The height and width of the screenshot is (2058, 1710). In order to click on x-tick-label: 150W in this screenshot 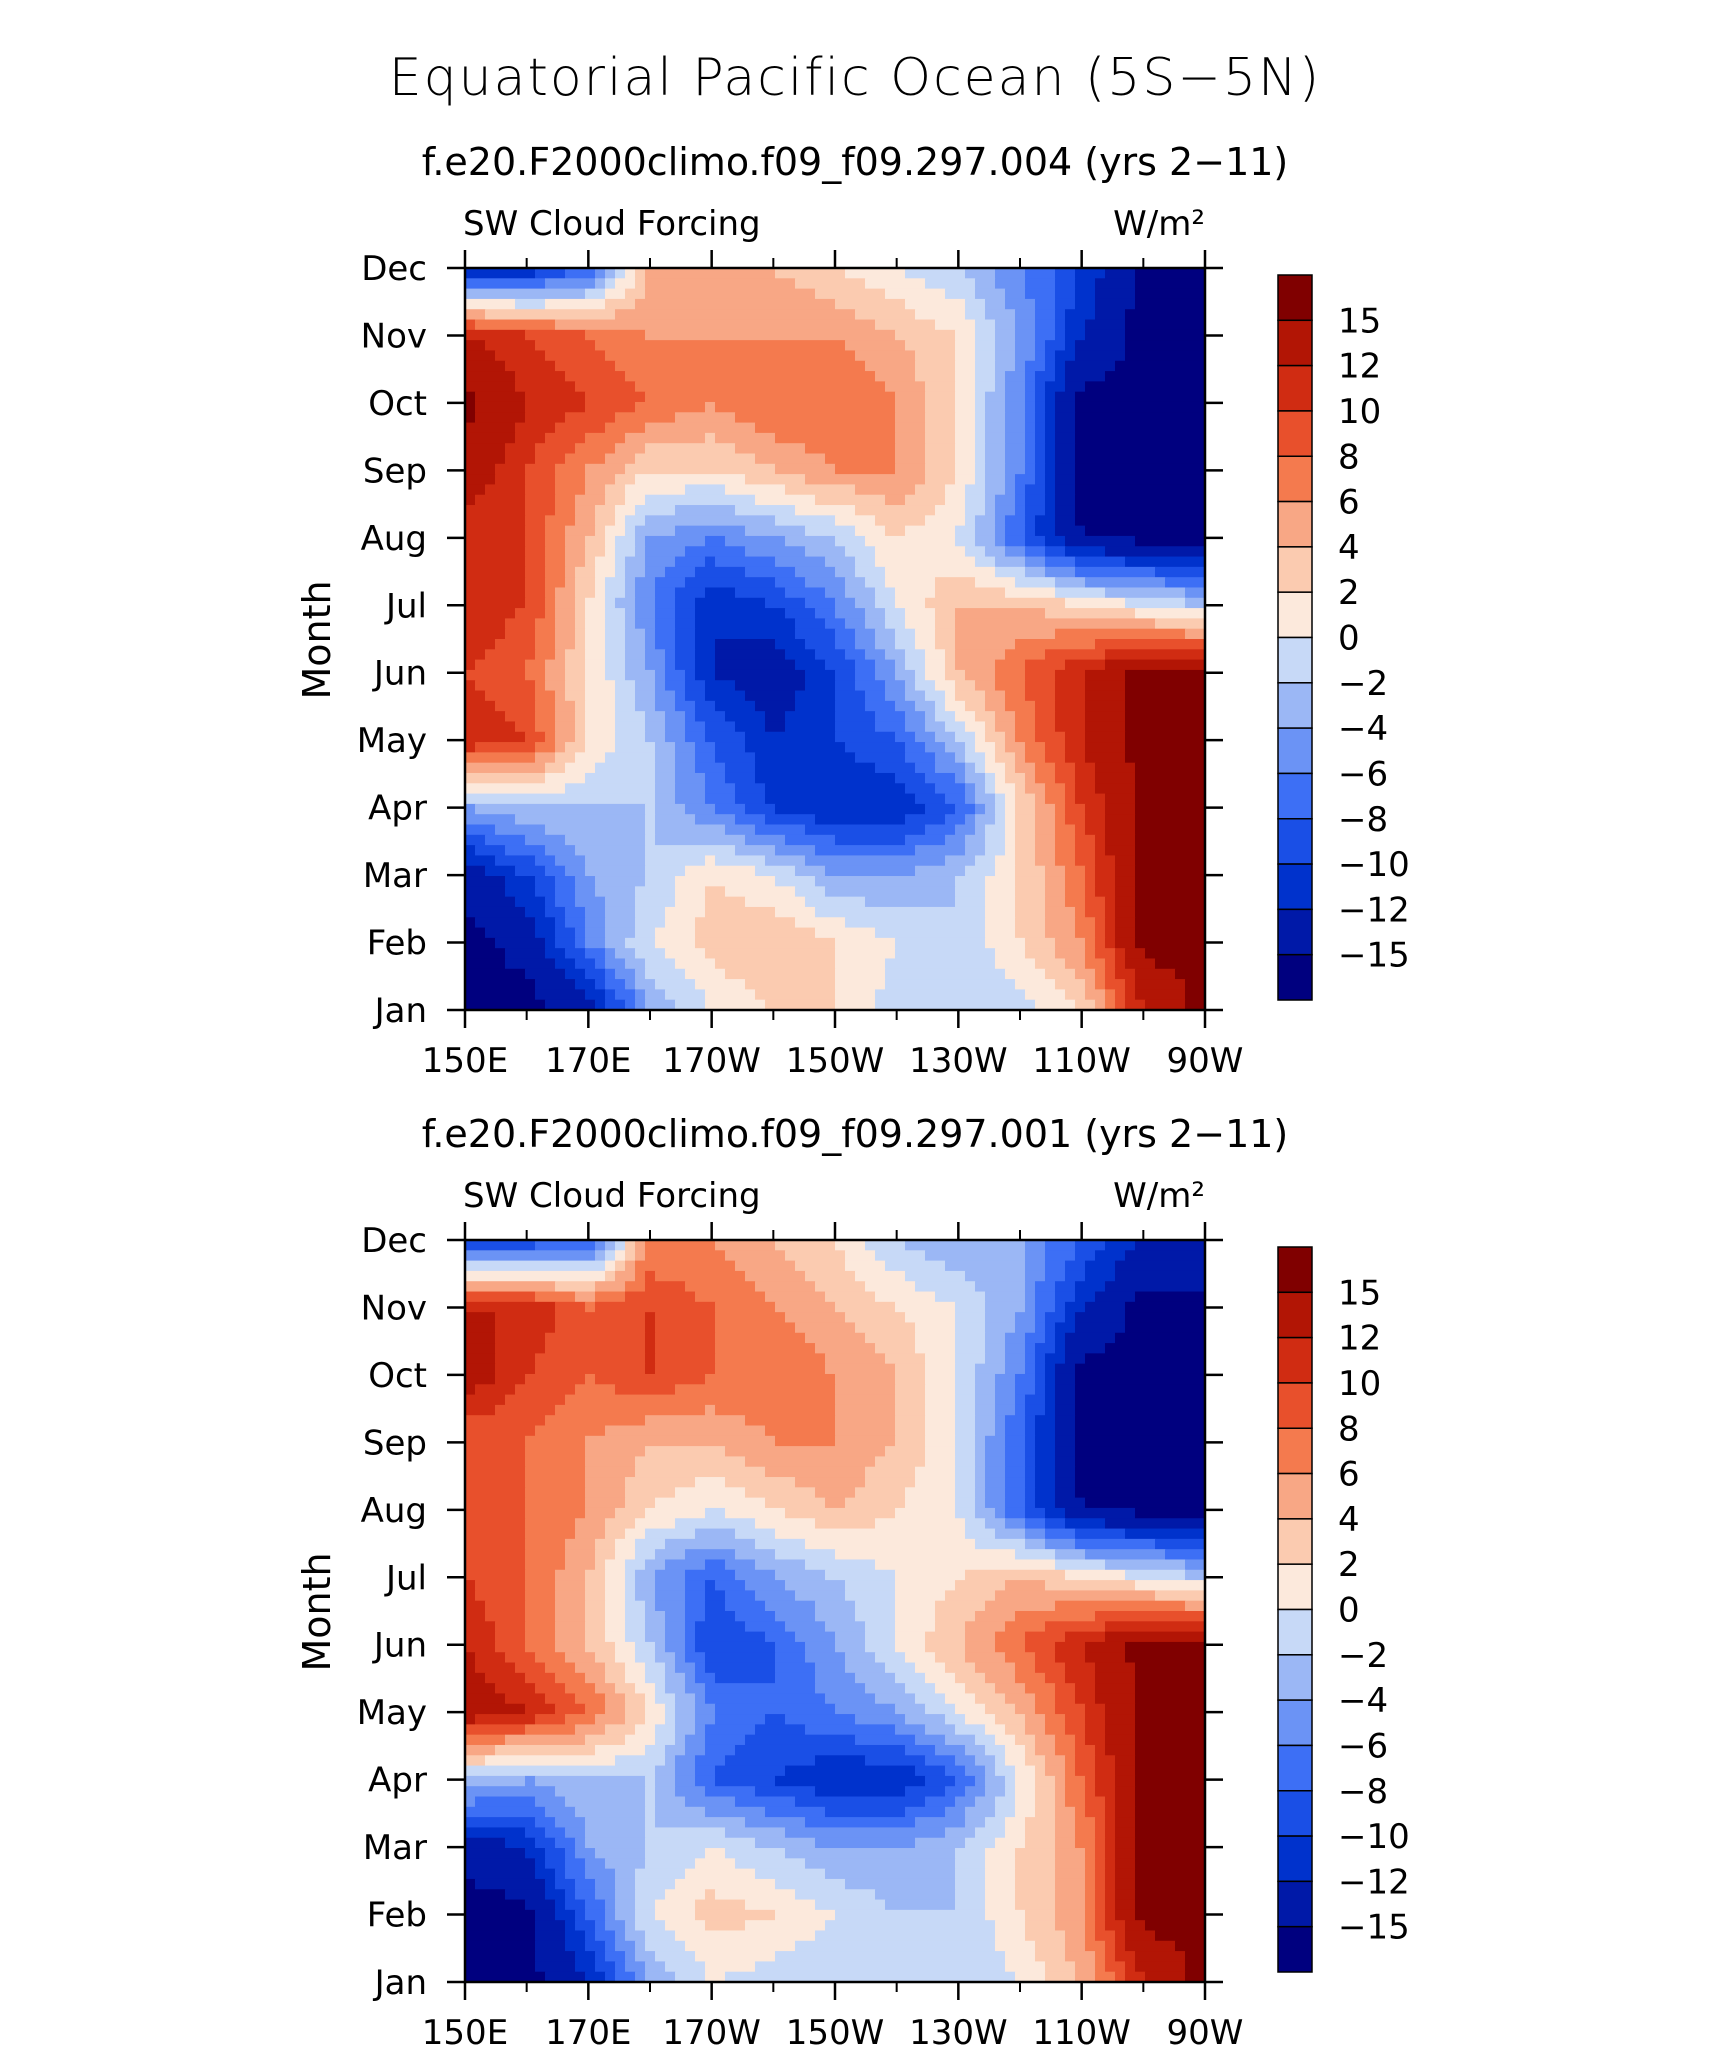, I will do `click(835, 1061)`.